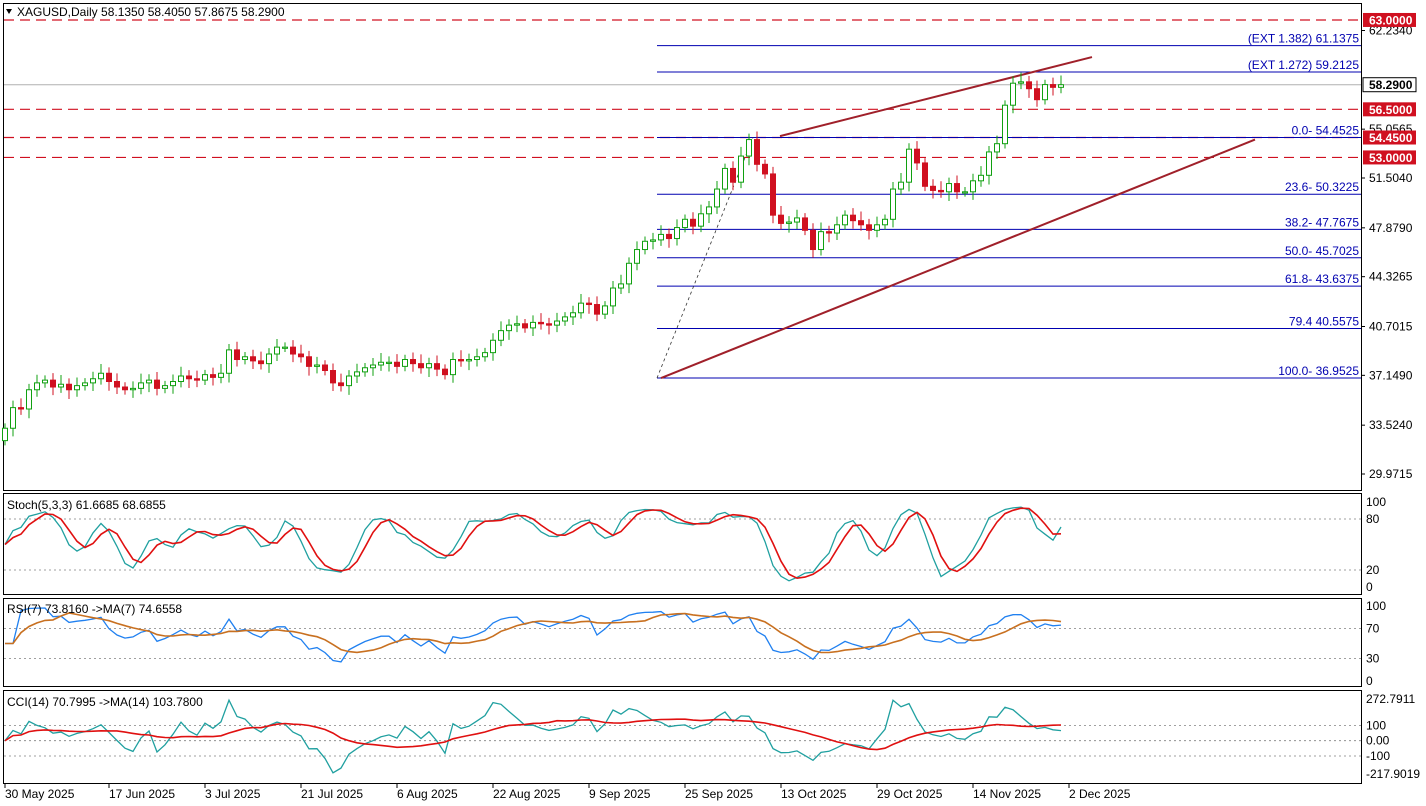  I want to click on price-tick-label: 51.5040, so click(1391, 178).